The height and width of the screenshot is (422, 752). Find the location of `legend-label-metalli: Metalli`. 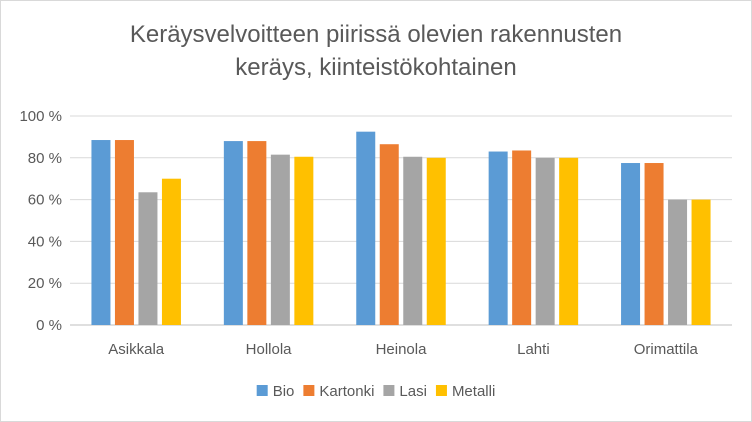

legend-label-metalli: Metalli is located at coordinates (473, 391).